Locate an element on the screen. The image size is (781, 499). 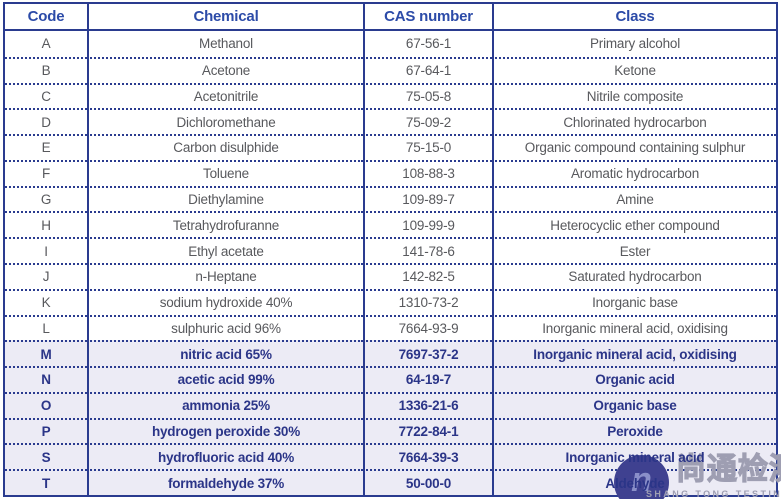
chemical-value: acetic acid 99% is located at coordinates (226, 380).